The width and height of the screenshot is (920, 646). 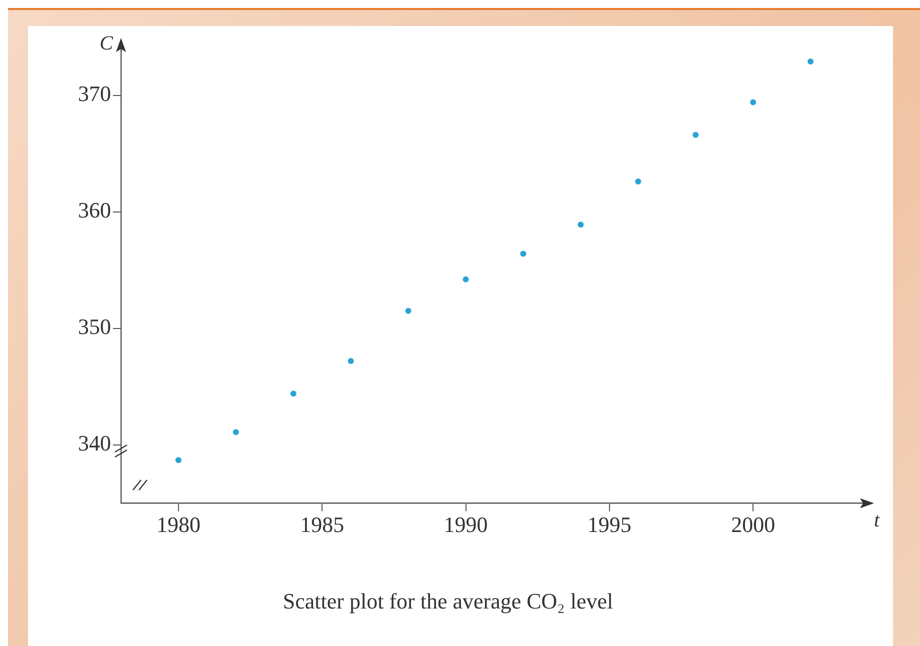 I want to click on x-tick-label: 1980, so click(x=178, y=525).